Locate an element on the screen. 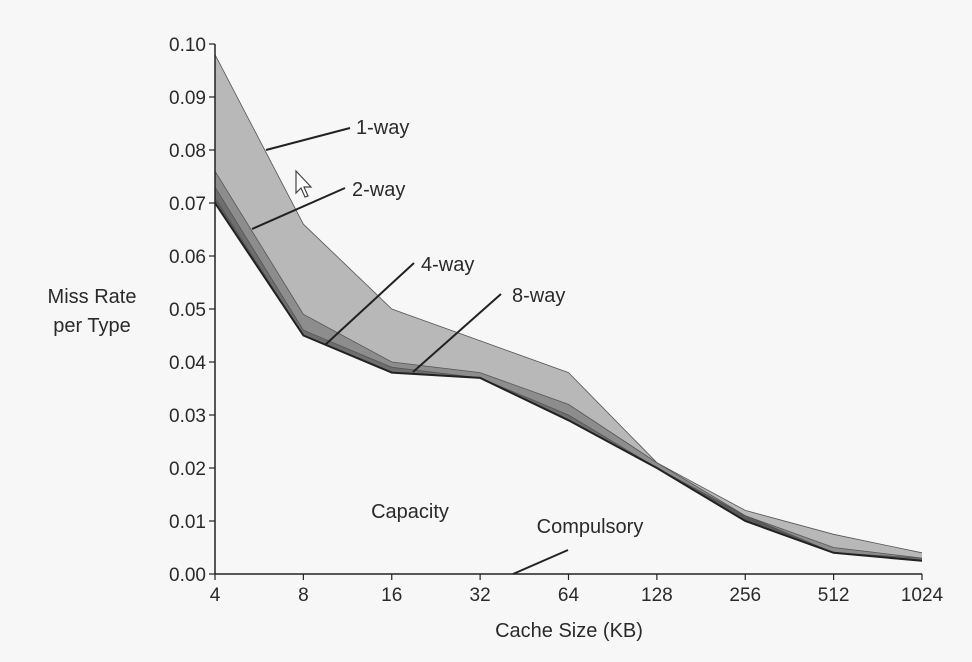 The height and width of the screenshot is (662, 972). x-tick-label: 1024 is located at coordinates (922, 595).